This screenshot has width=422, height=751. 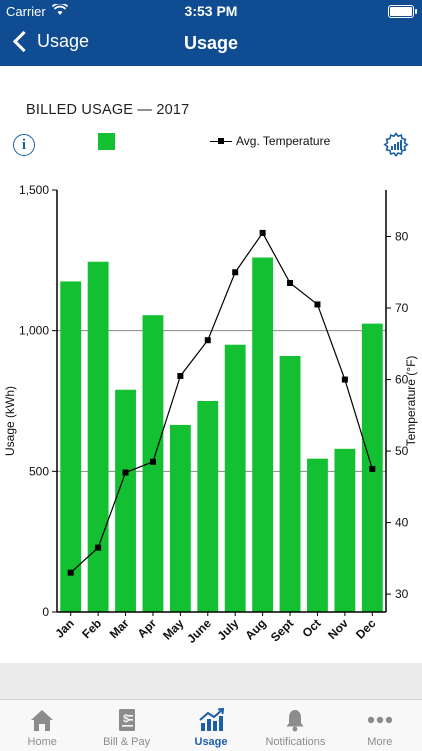 I want to click on legend-temperature-label: Avg. Temperature, so click(x=283, y=141).